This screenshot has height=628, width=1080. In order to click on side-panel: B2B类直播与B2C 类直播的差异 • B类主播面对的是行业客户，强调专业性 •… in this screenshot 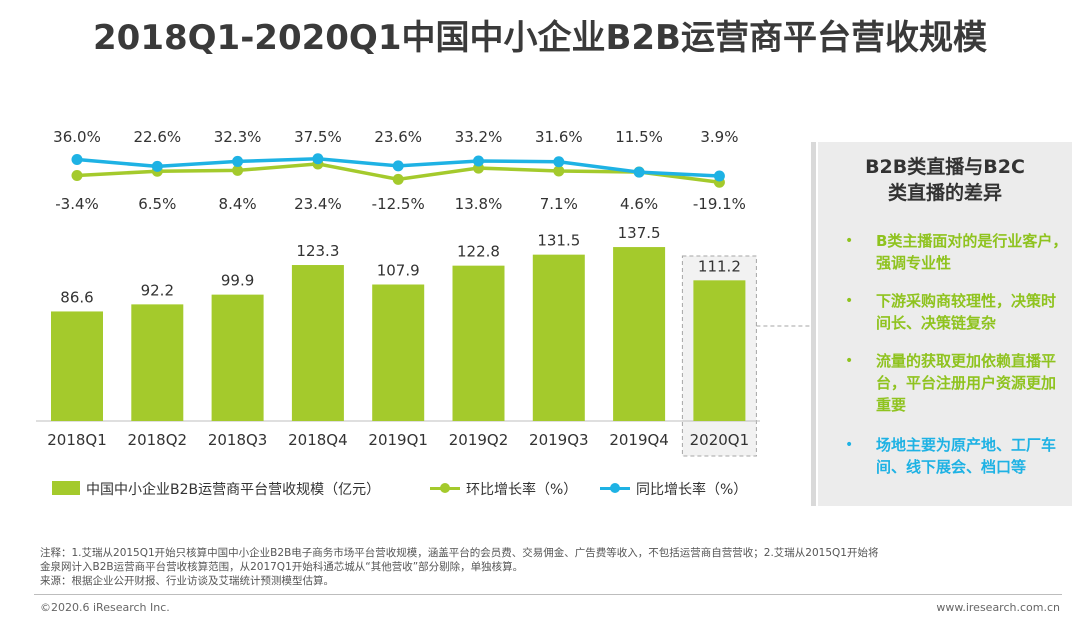, I will do `click(941, 324)`.